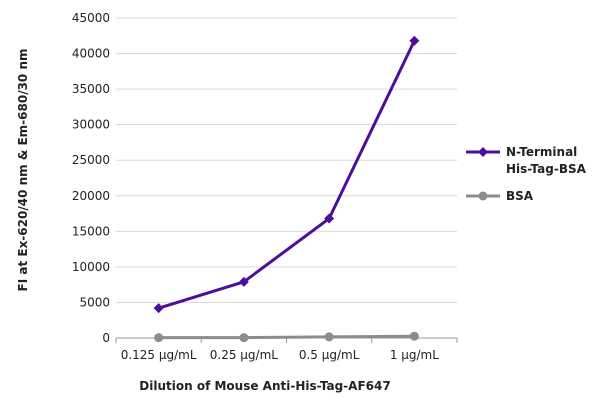 The height and width of the screenshot is (410, 600). I want to click on y-axis-title: FI at Ex-620/40 nm & Em-680/30 nm, so click(23, 170).